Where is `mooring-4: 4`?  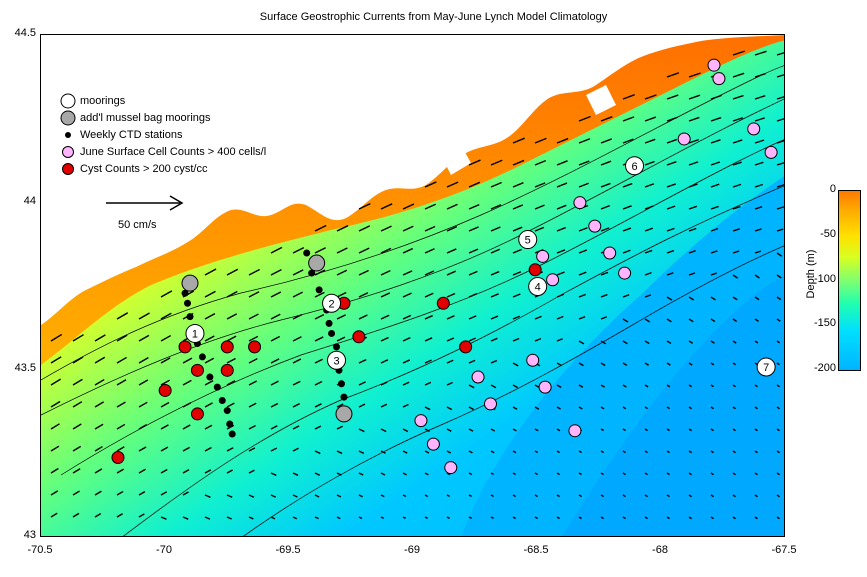
mooring-4: 4 is located at coordinates (538, 286).